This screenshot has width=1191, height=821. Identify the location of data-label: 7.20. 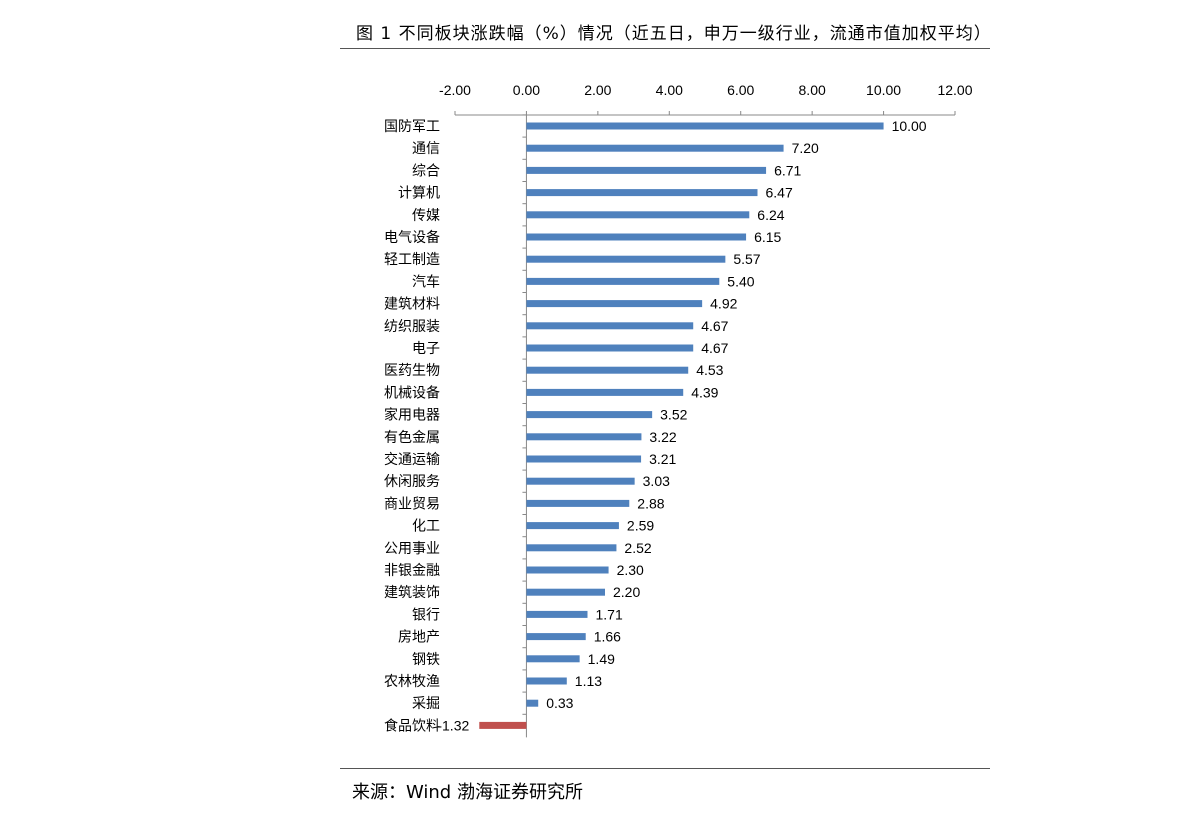
(805, 148).